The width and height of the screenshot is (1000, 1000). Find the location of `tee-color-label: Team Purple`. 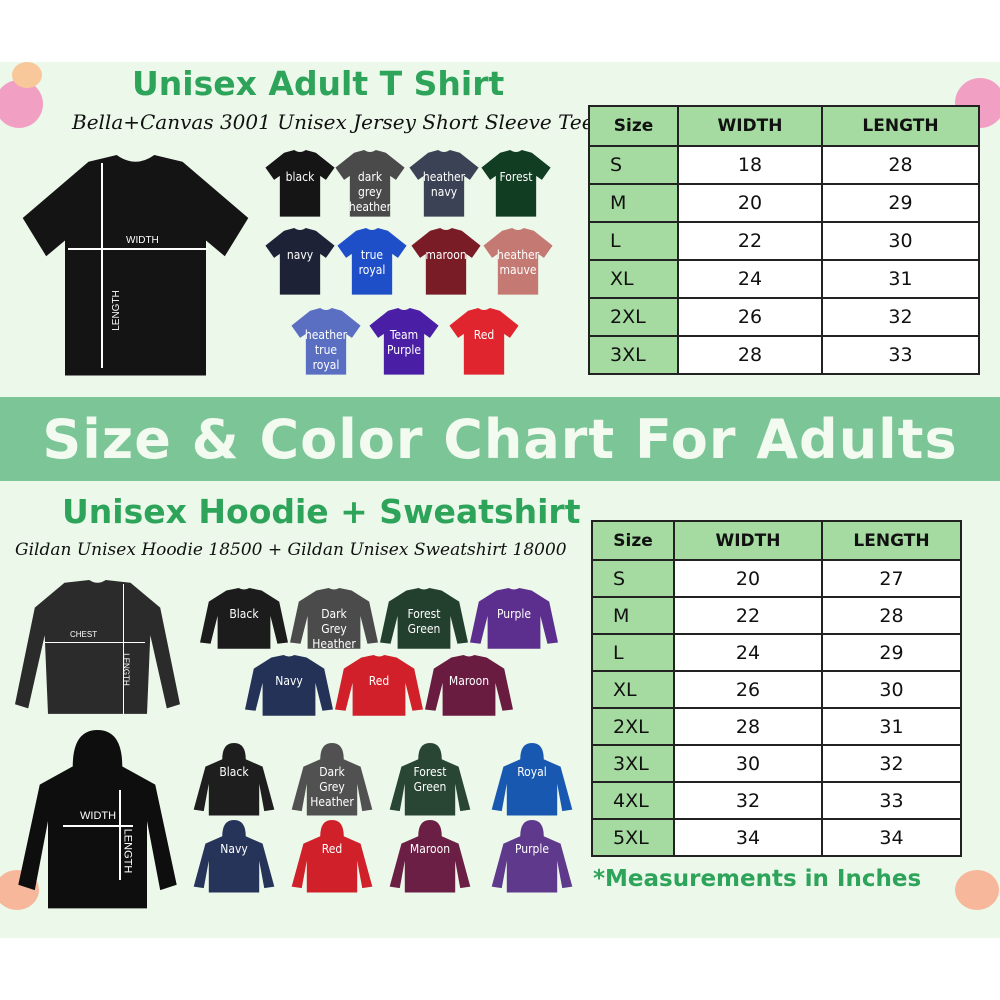

tee-color-label: Team Purple is located at coordinates (404, 343).